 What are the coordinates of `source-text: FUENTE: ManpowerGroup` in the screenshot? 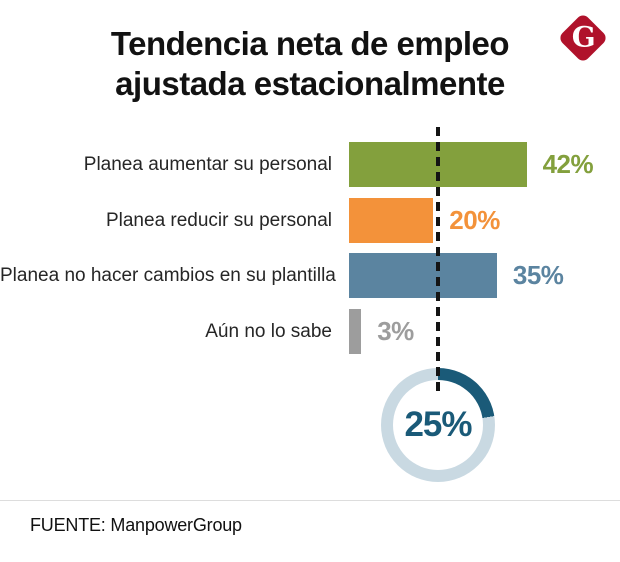 It's located at (136, 525).